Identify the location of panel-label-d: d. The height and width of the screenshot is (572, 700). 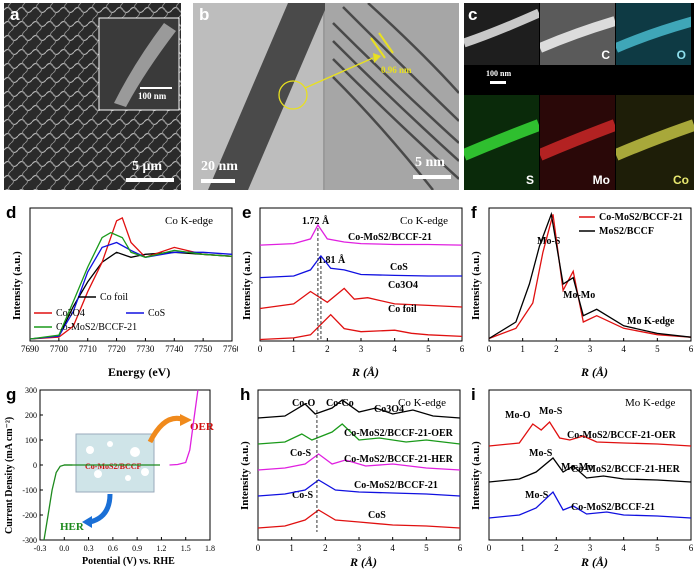
(11, 212).